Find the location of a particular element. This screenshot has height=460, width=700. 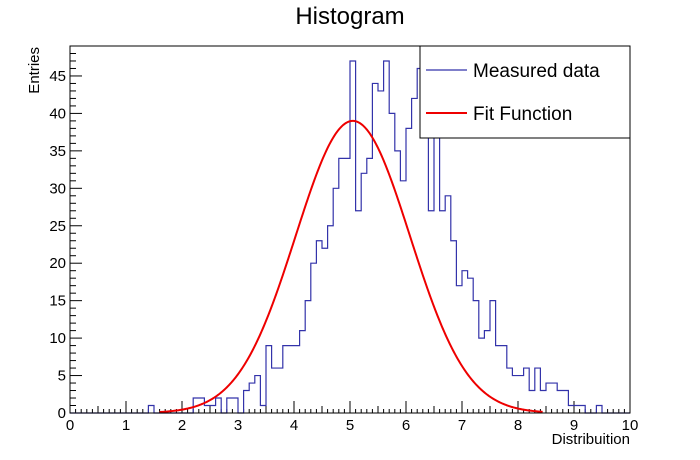

x-tick-label: 1 is located at coordinates (126, 425).